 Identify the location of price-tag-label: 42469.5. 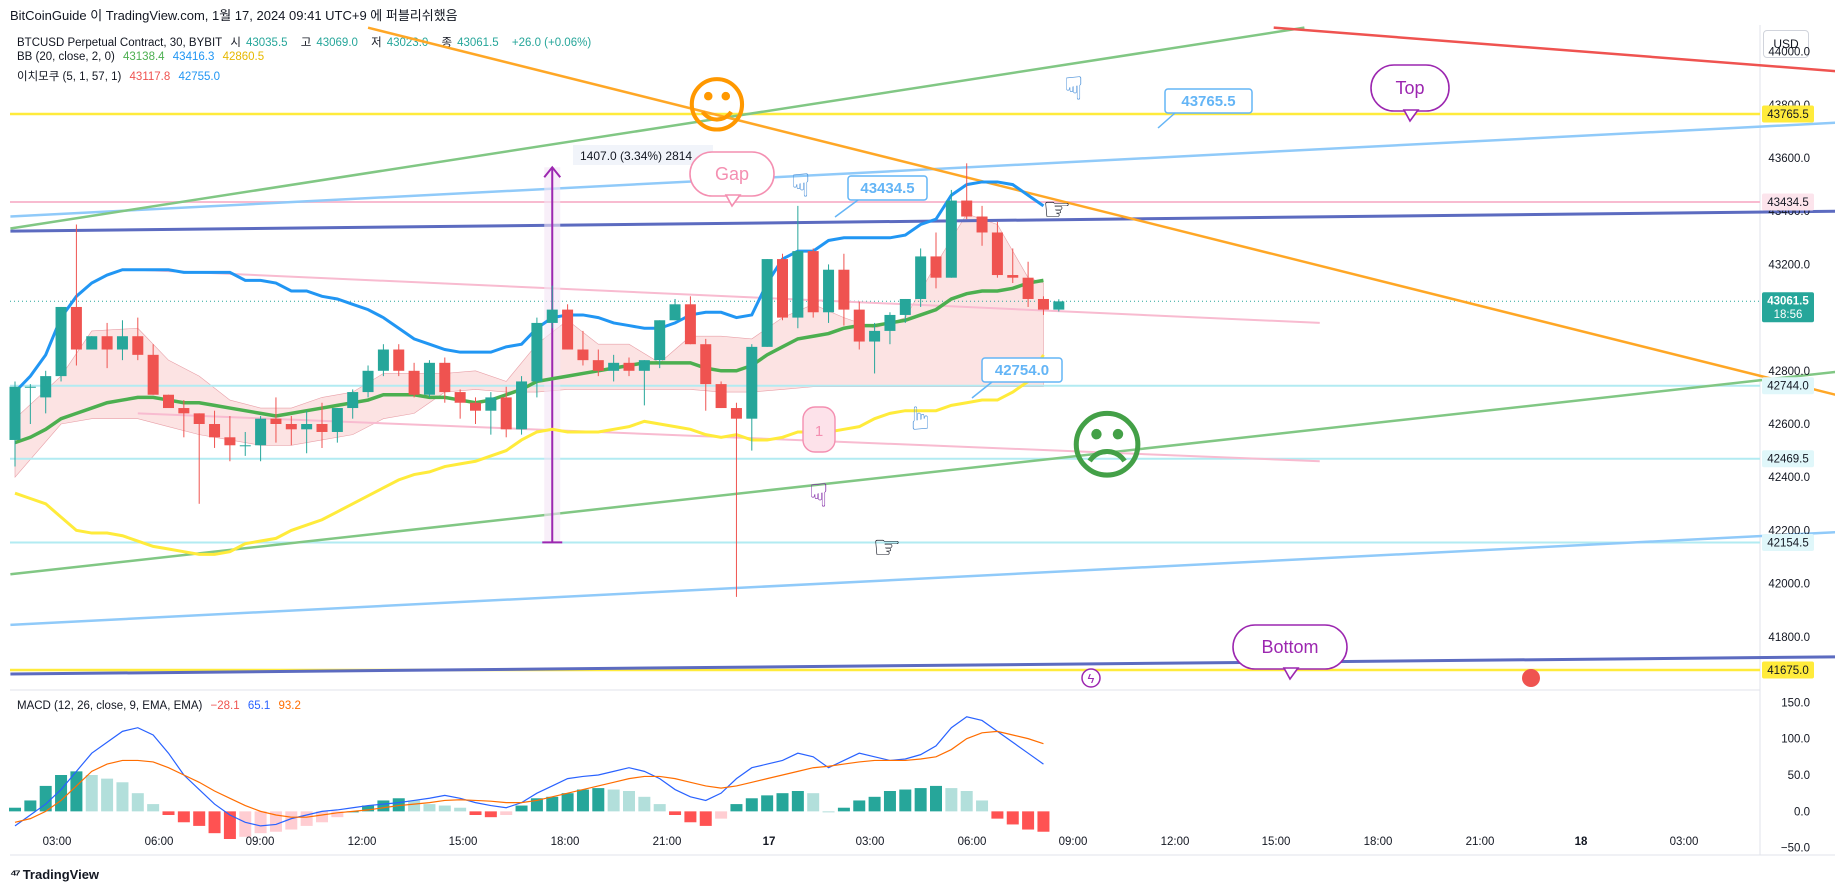
(1788, 460).